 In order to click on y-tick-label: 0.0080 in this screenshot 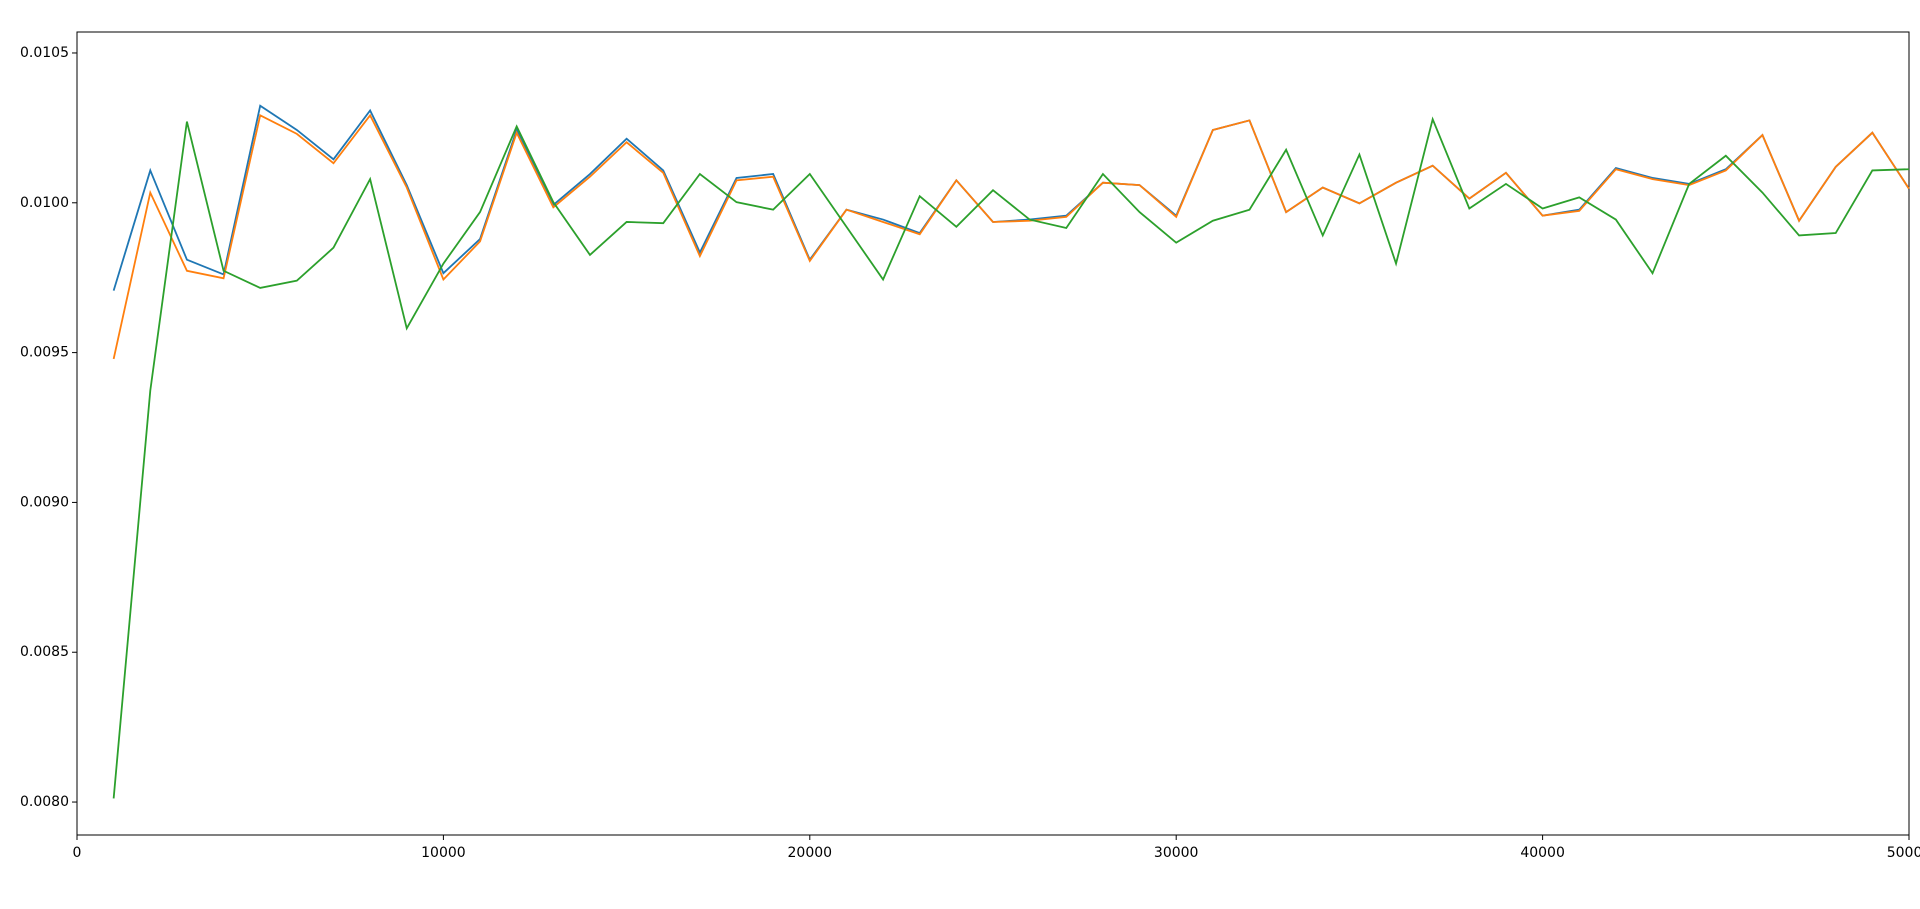, I will do `click(44, 802)`.